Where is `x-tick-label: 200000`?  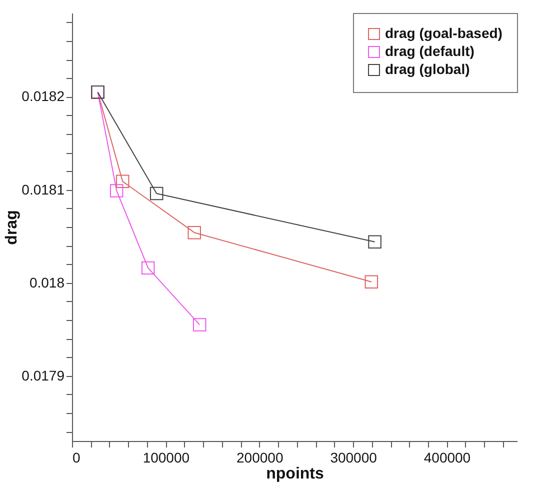
x-tick-label: 200000 is located at coordinates (260, 458).